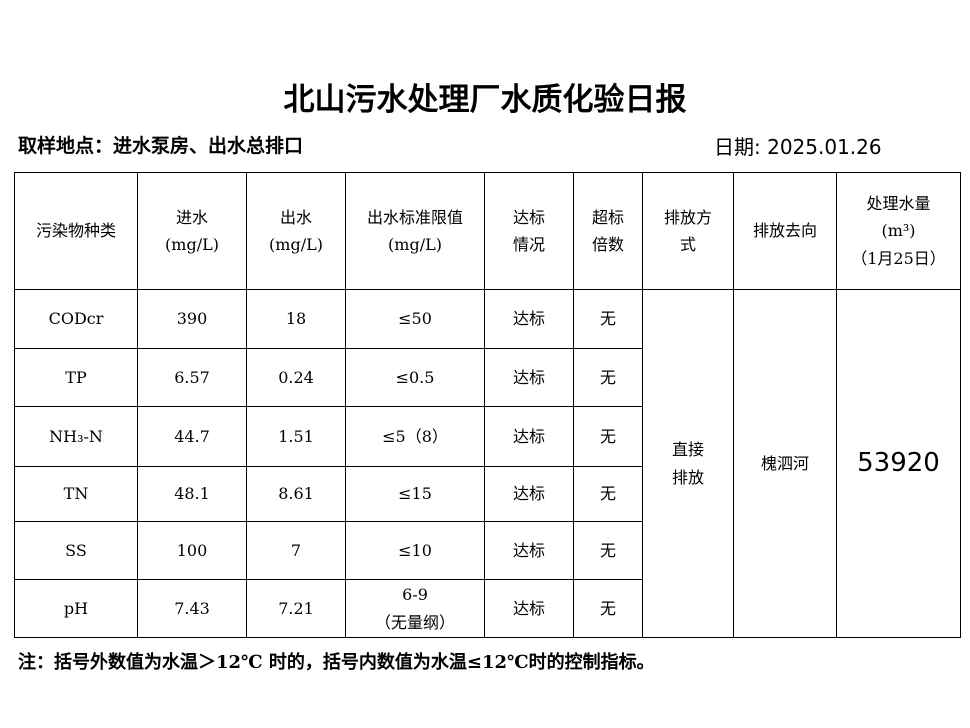 The height and width of the screenshot is (728, 970). Describe the element at coordinates (415, 377) in the screenshot. I see `cell: ≤0.5` at that location.